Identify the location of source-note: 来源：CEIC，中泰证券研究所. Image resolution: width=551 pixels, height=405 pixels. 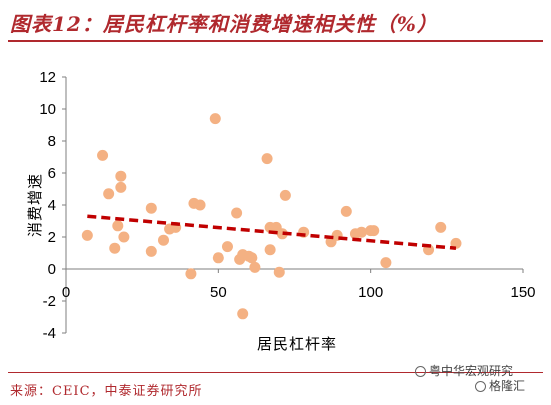
(106, 391).